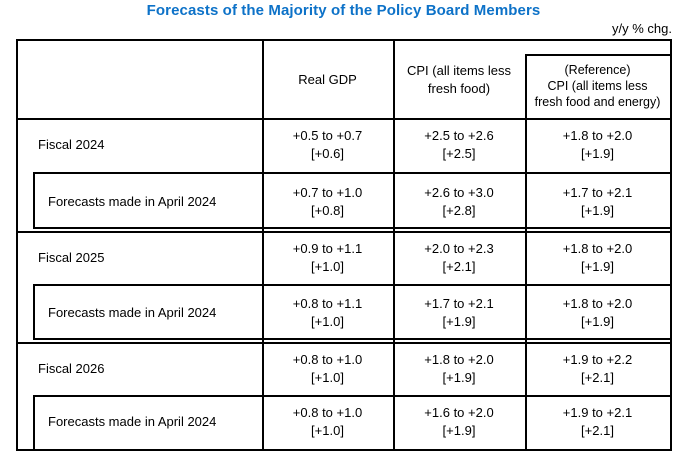 The image size is (687, 456). What do you see at coordinates (327, 145) in the screenshot?
I see `cell-fiscal-2024-gdp: +0.5 to +0.7 [+0.6]` at bounding box center [327, 145].